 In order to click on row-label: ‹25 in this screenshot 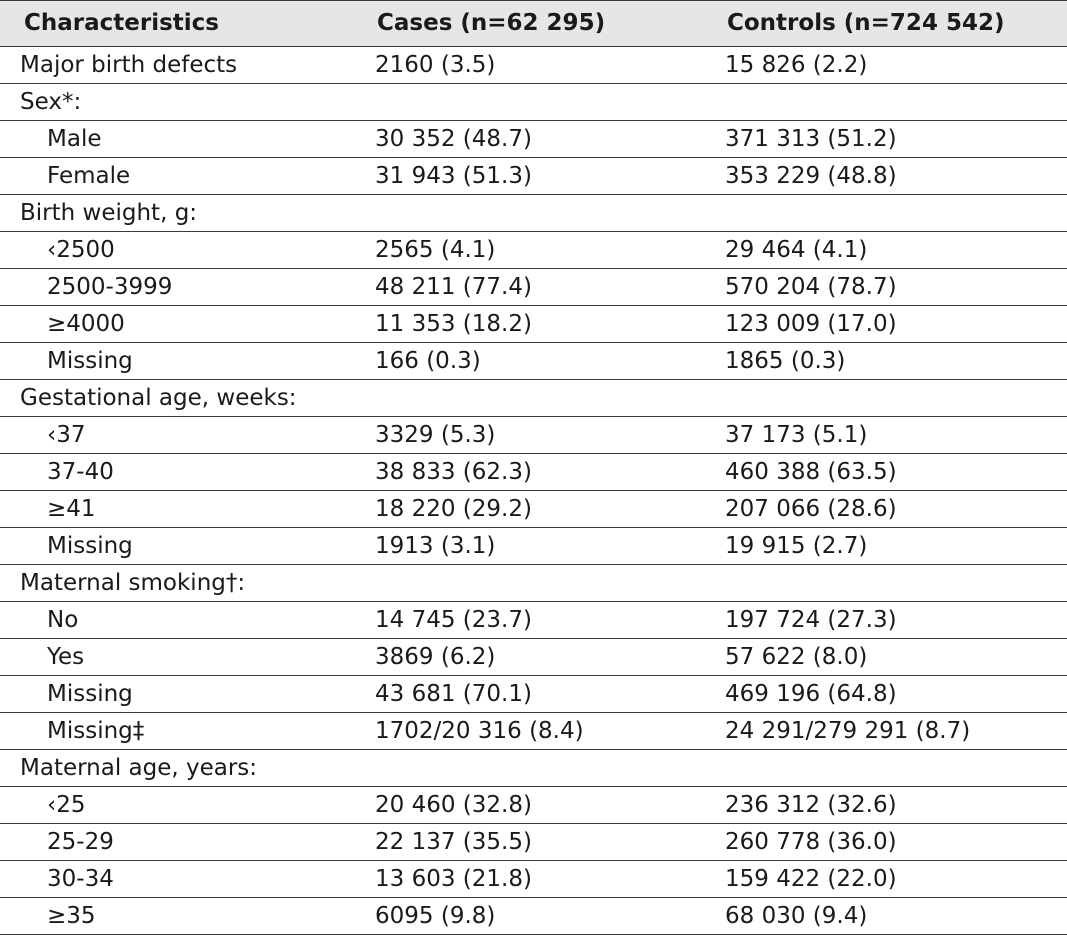, I will do `click(66, 805)`.